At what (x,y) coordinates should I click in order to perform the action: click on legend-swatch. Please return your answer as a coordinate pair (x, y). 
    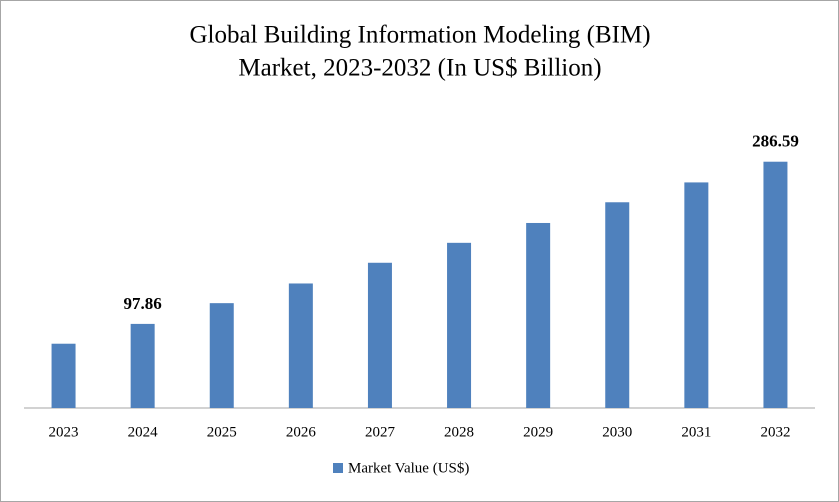
    Looking at the image, I should click on (338, 468).